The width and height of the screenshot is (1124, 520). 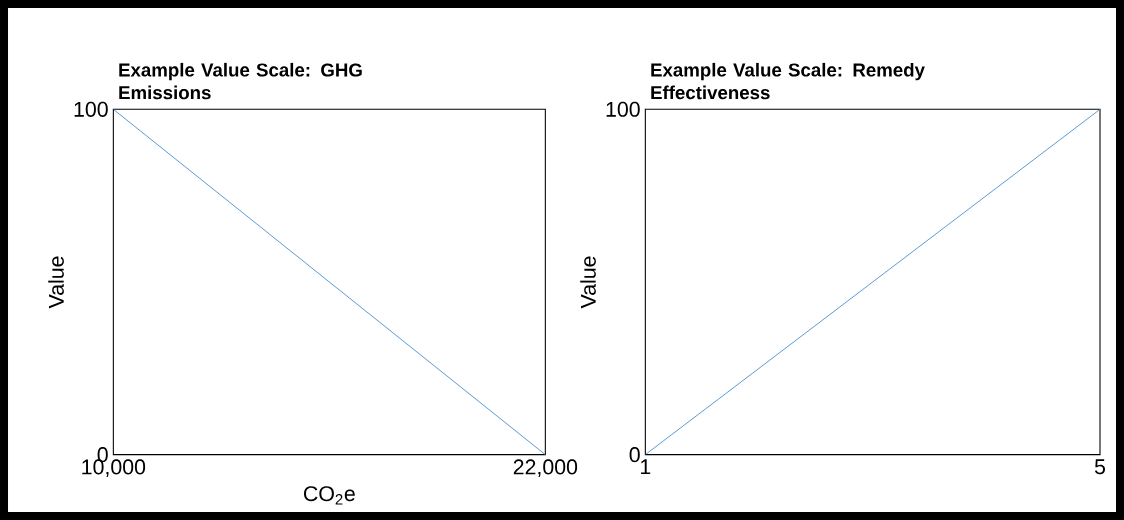 I want to click on chart-title: Example Value Scale: Remedy Effectiveness, so click(x=788, y=81).